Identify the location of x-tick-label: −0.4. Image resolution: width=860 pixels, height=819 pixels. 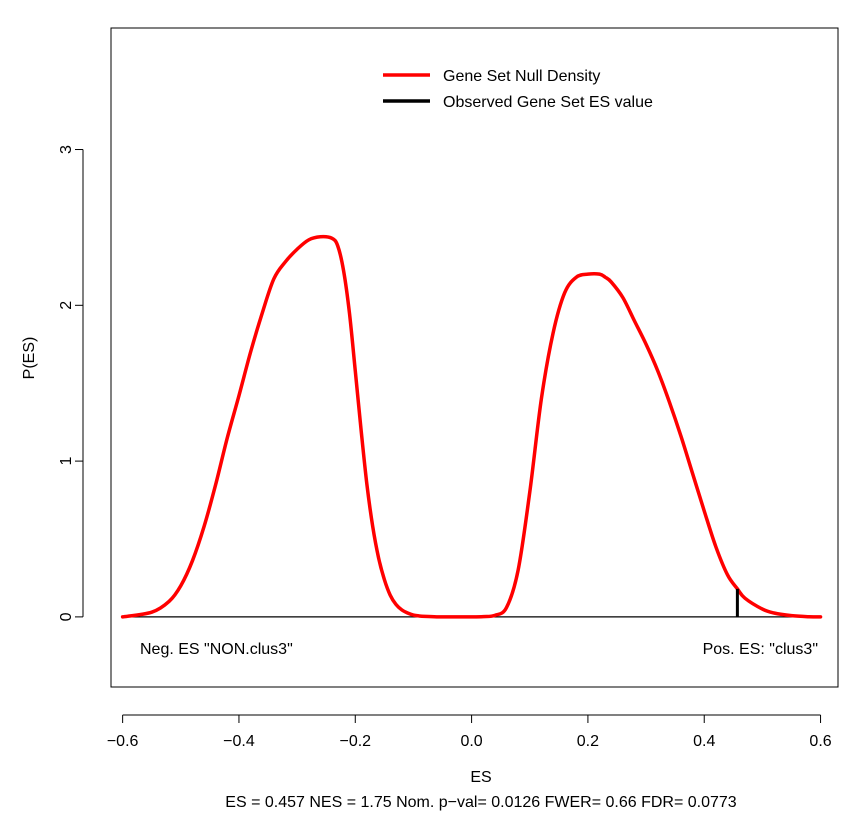
(239, 741).